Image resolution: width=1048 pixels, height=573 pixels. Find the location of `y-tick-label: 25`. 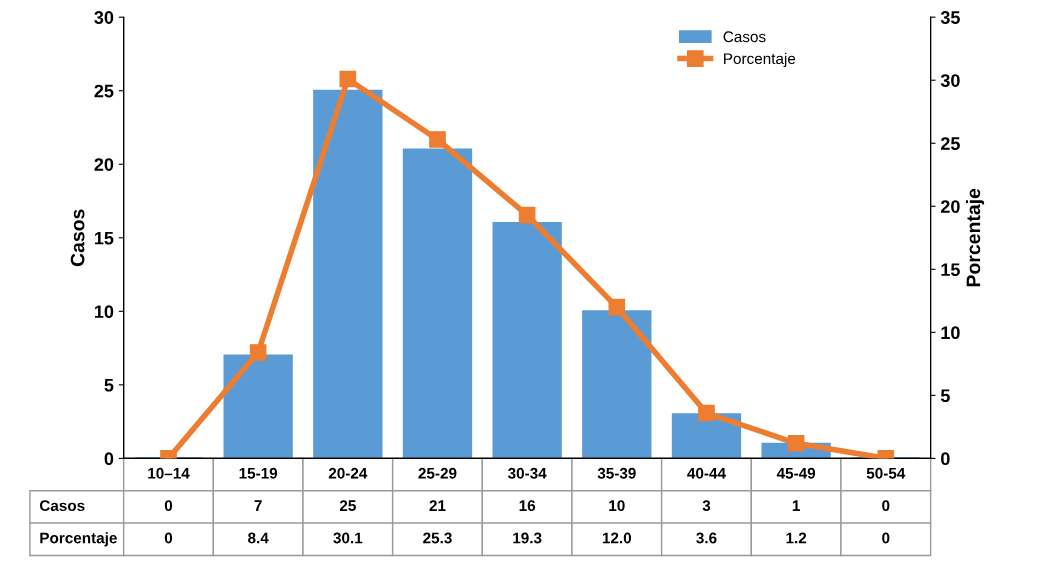

y-tick-label: 25 is located at coordinates (104, 91).